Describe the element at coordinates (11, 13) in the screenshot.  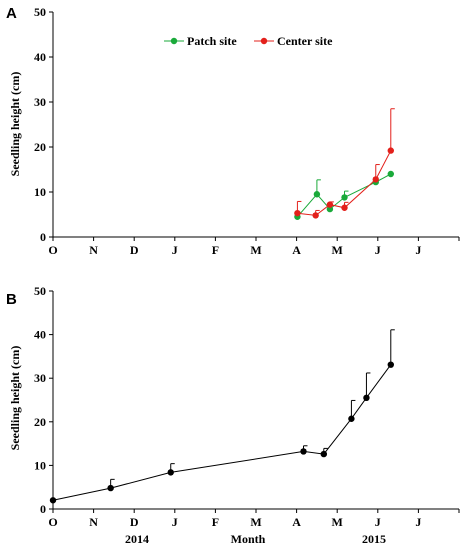
I see `panel-a-letter: A` at that location.